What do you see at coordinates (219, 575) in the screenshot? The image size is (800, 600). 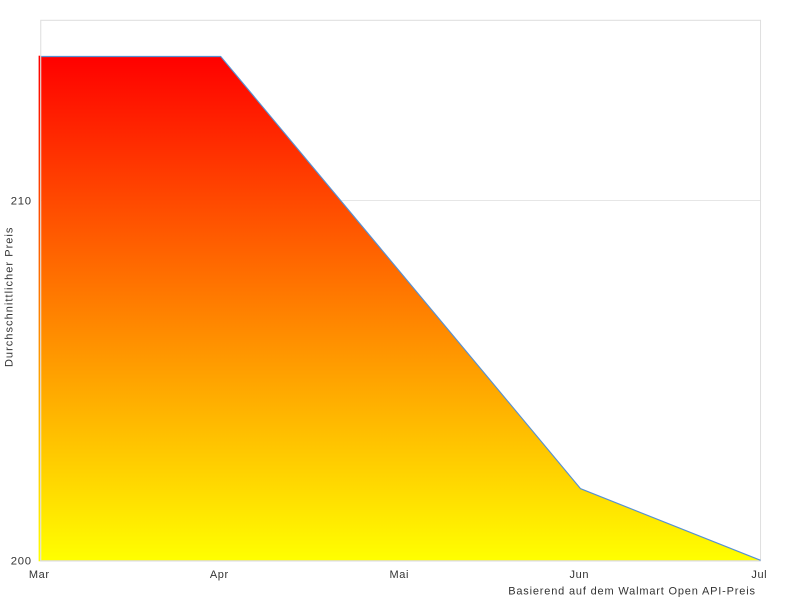 I see `svg-text: Apr` at bounding box center [219, 575].